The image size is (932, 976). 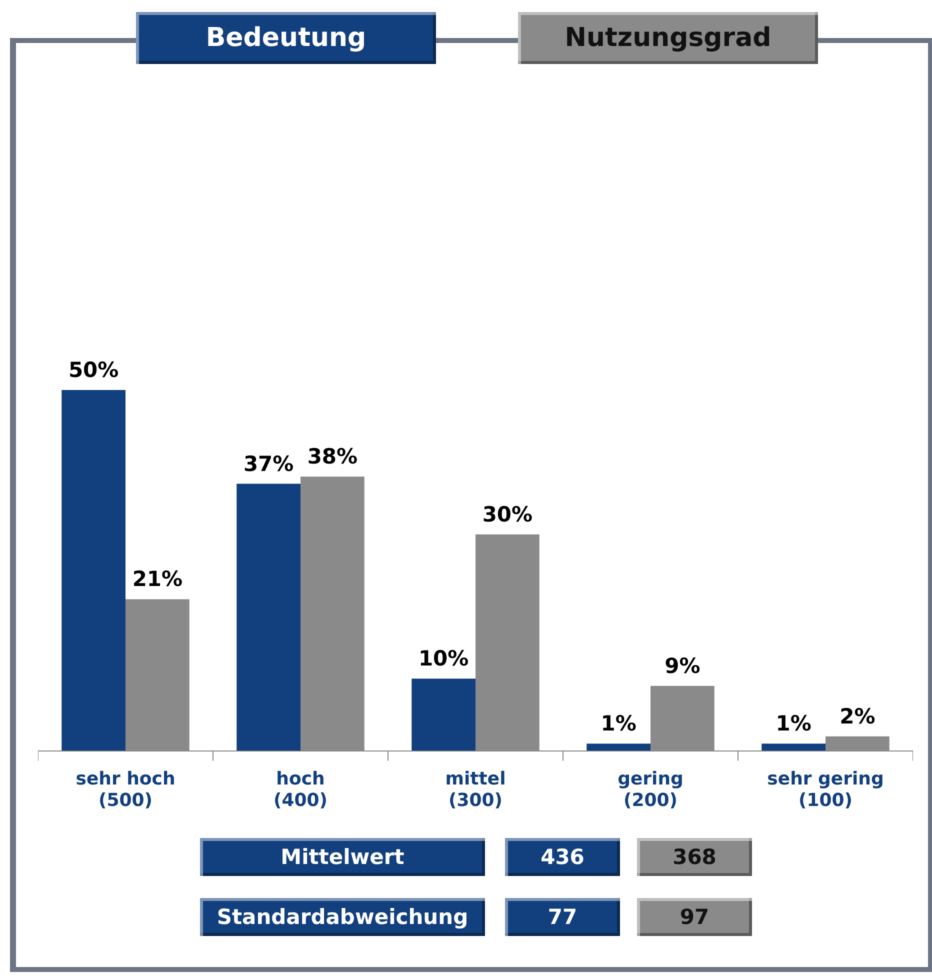 What do you see at coordinates (126, 789) in the screenshot?
I see `x-tick-label: sehr hoch (500)` at bounding box center [126, 789].